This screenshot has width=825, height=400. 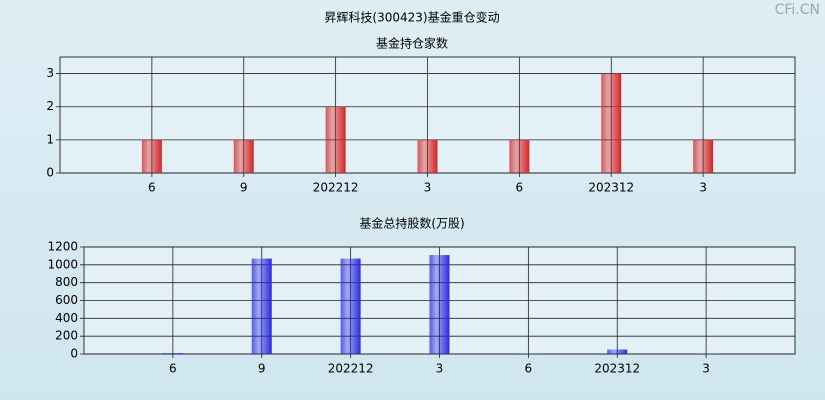 What do you see at coordinates (62, 264) in the screenshot?
I see `y-tick-label: 1000` at bounding box center [62, 264].